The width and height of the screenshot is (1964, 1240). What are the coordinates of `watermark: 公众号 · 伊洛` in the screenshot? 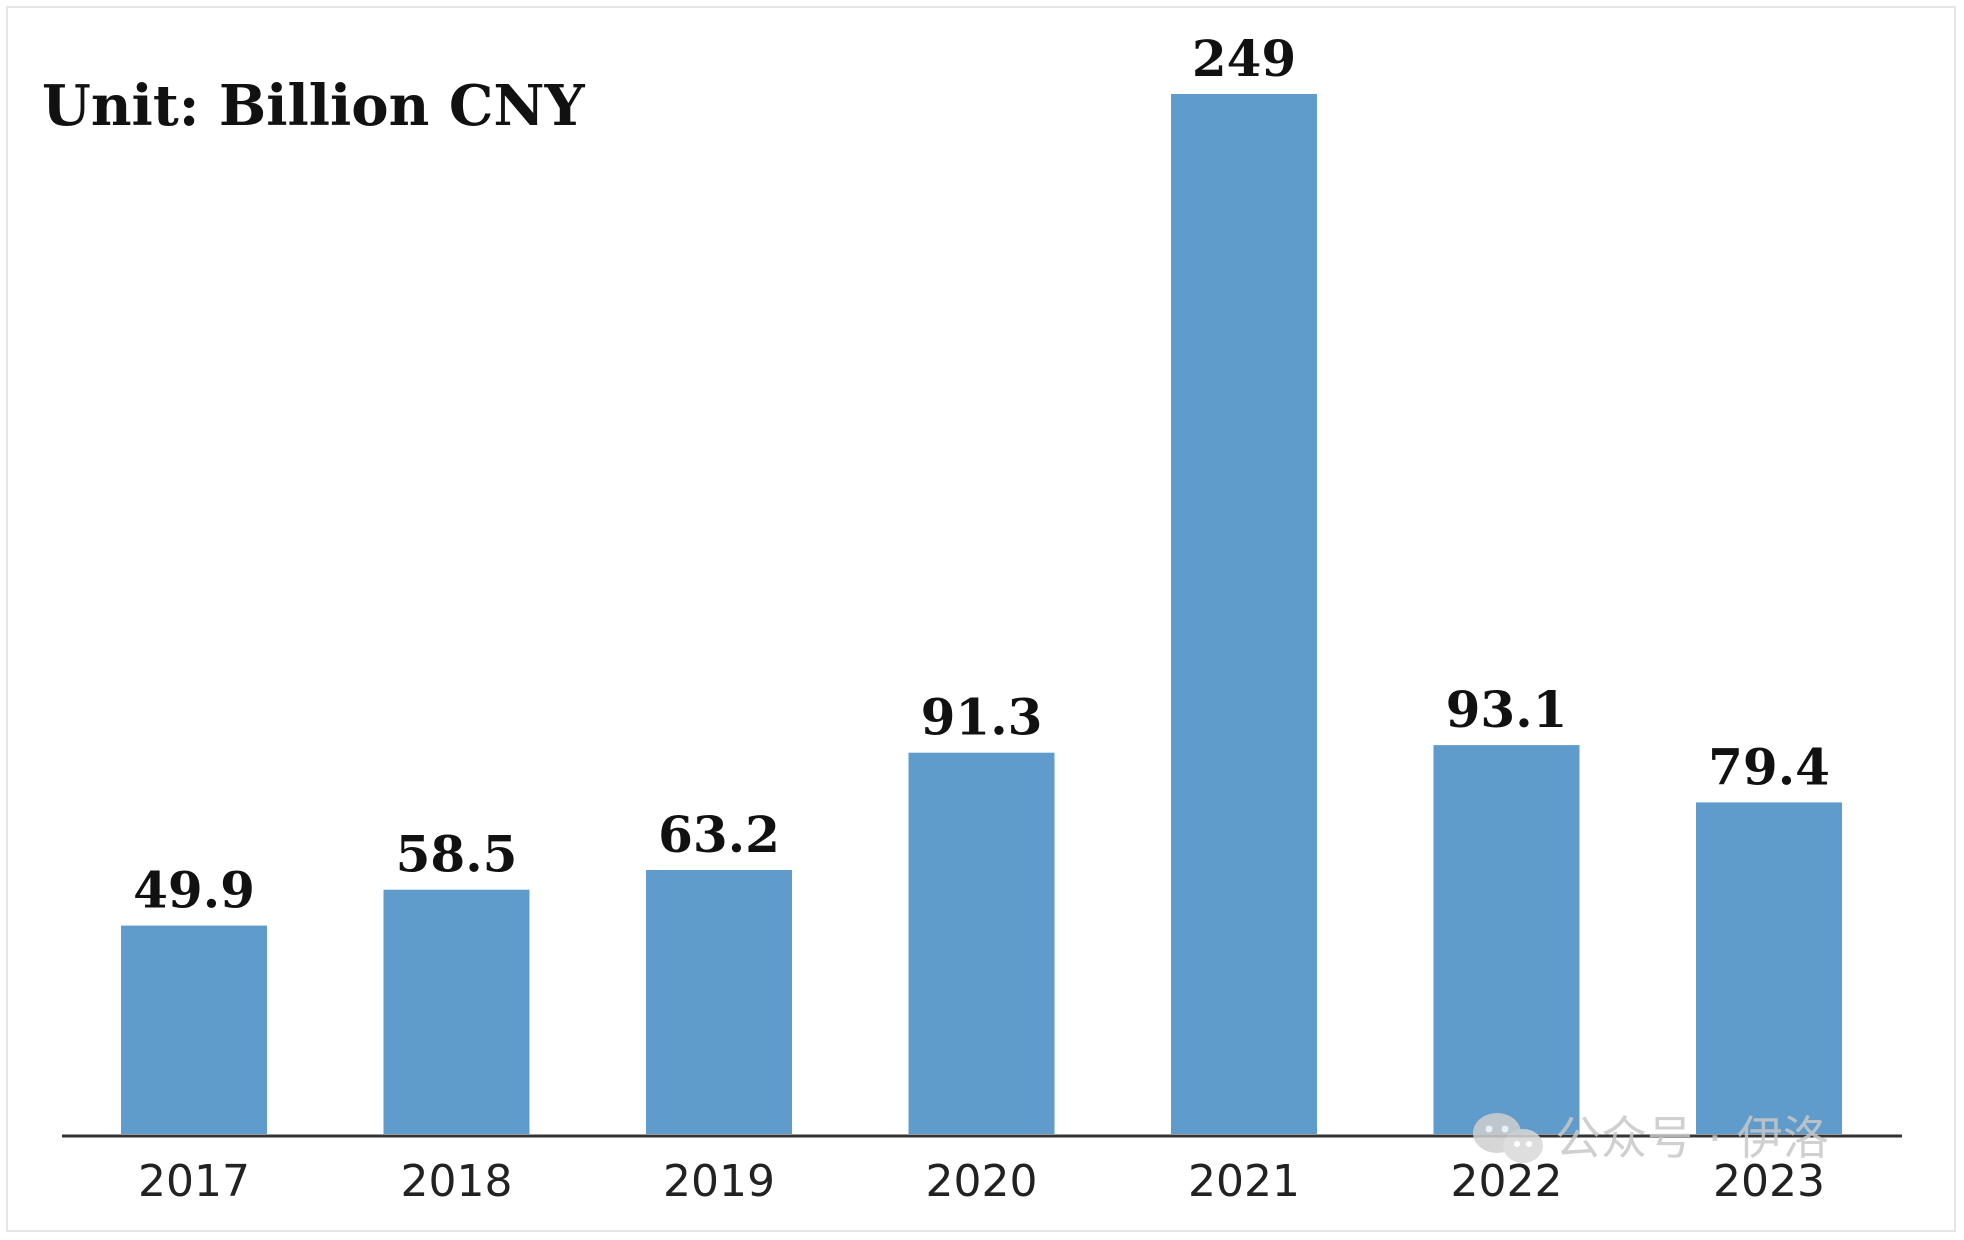 It's located at (1651, 1138).